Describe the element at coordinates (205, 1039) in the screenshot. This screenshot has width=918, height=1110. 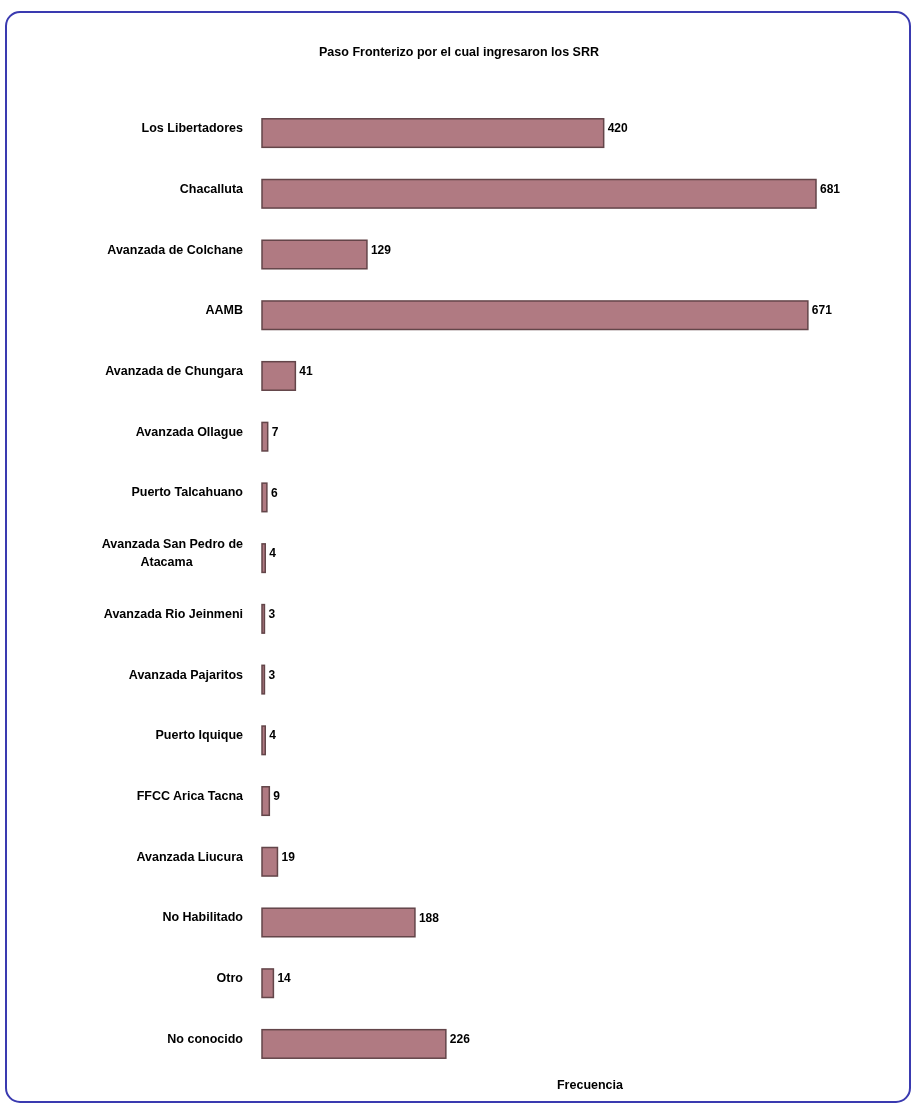
I see `y-tick-label: No conocido` at that location.